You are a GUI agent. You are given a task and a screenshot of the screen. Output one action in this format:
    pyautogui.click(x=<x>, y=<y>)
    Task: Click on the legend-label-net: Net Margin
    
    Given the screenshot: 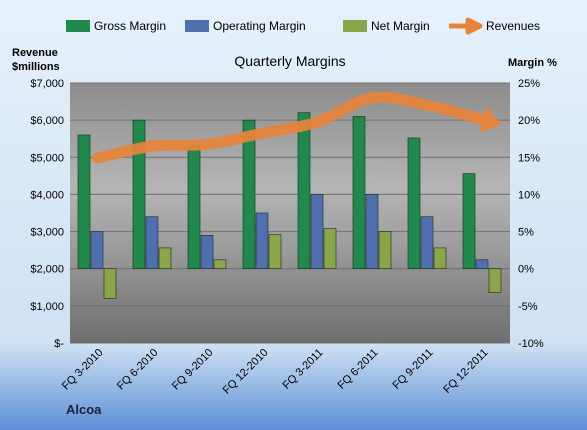 What is the action you would take?
    pyautogui.click(x=400, y=26)
    